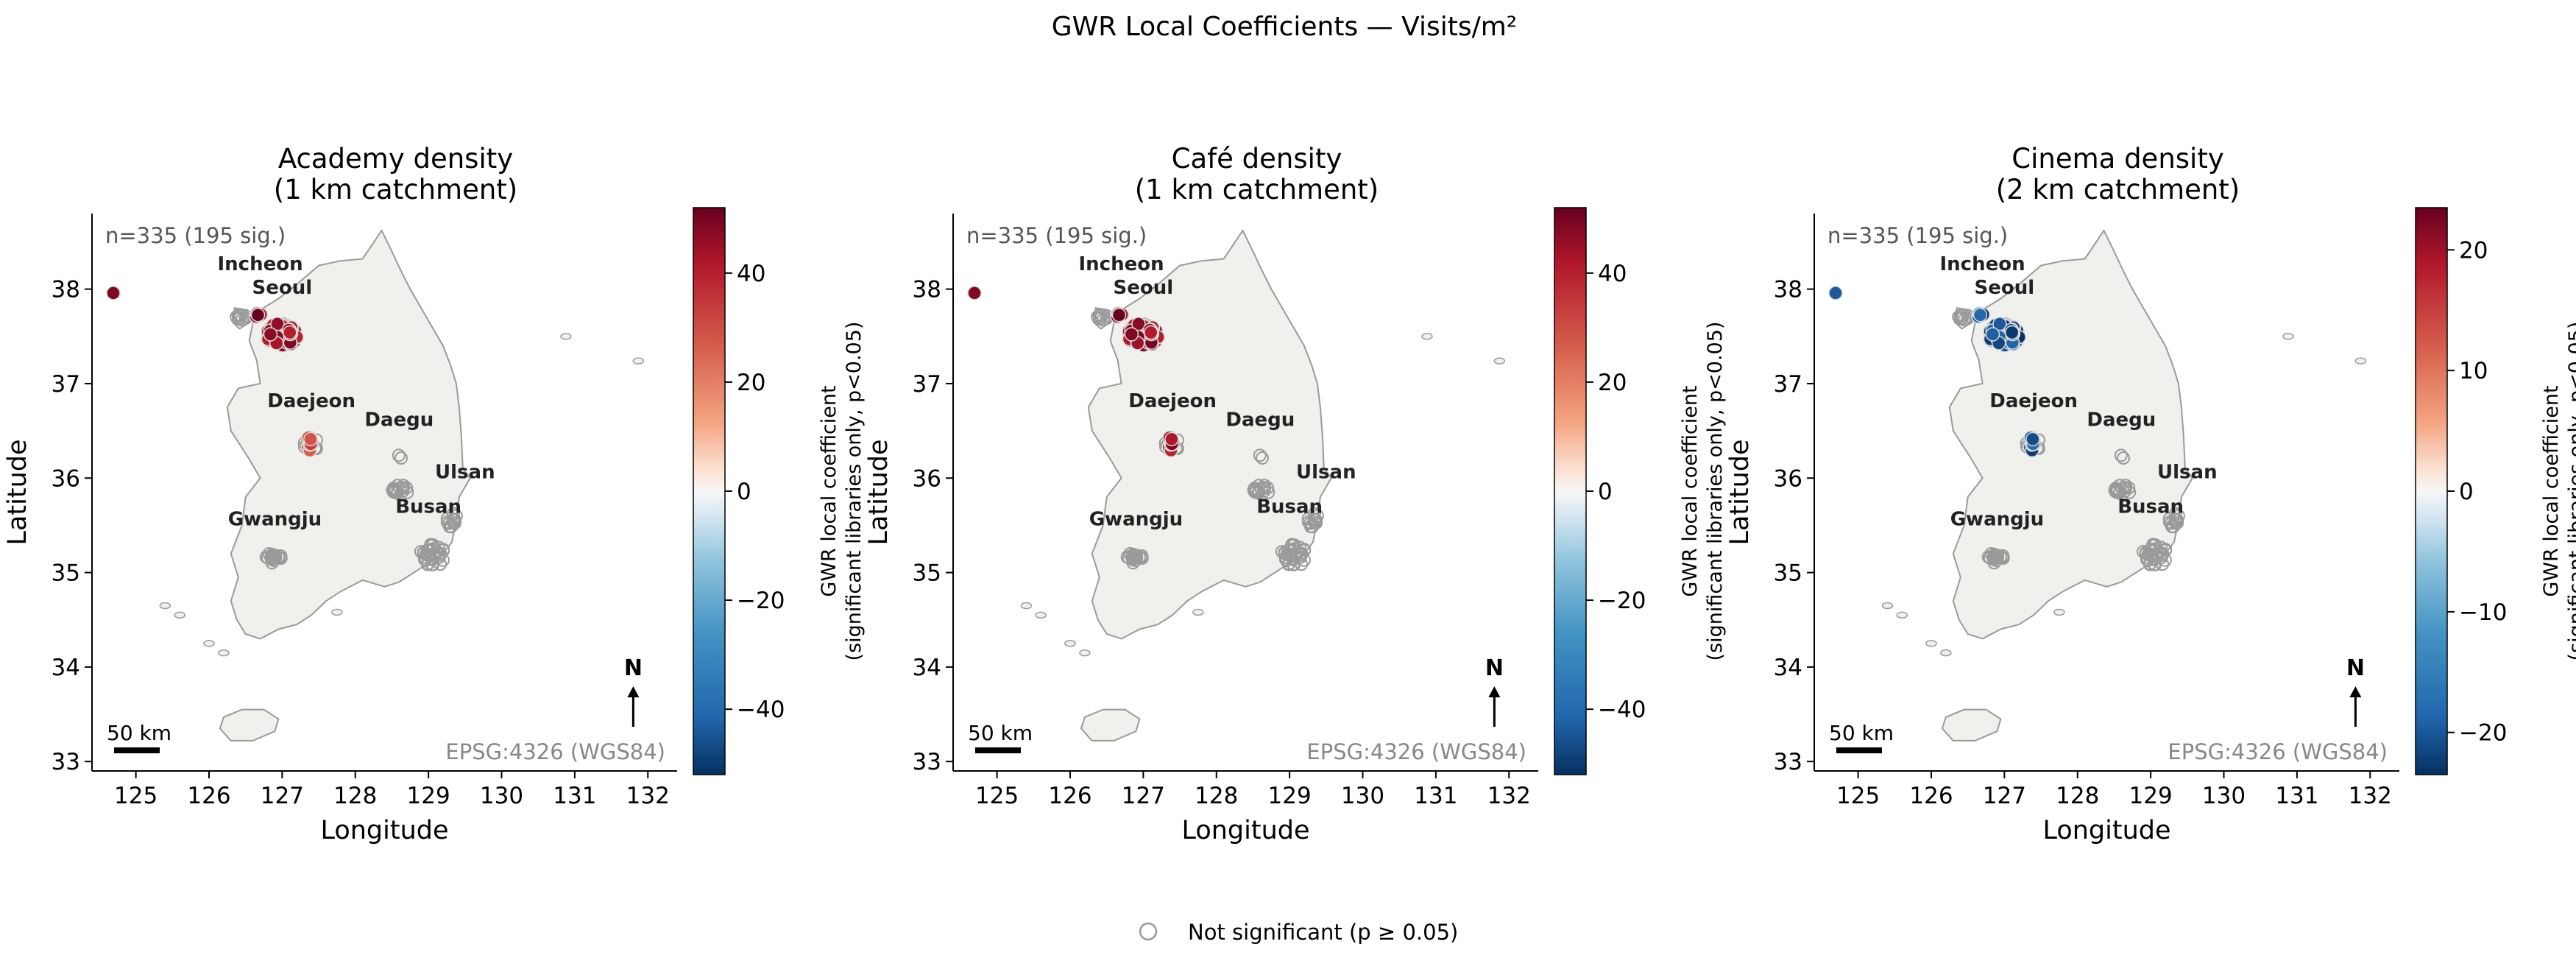 This screenshot has height=958, width=2576. What do you see at coordinates (2106, 830) in the screenshot?
I see `x-axis-label: Longitude` at bounding box center [2106, 830].